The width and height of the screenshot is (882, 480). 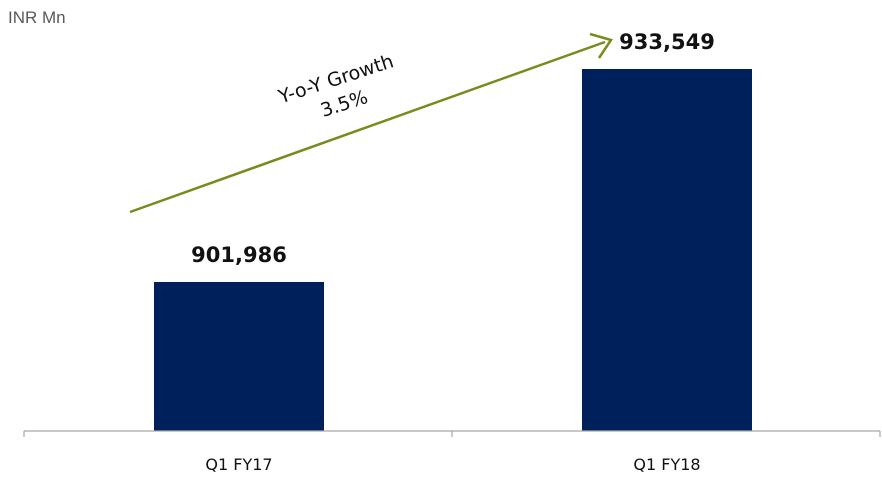 What do you see at coordinates (452, 464) in the screenshot?
I see `x-axis-tick-labels: Q1 FY17 Q1 FY18` at bounding box center [452, 464].